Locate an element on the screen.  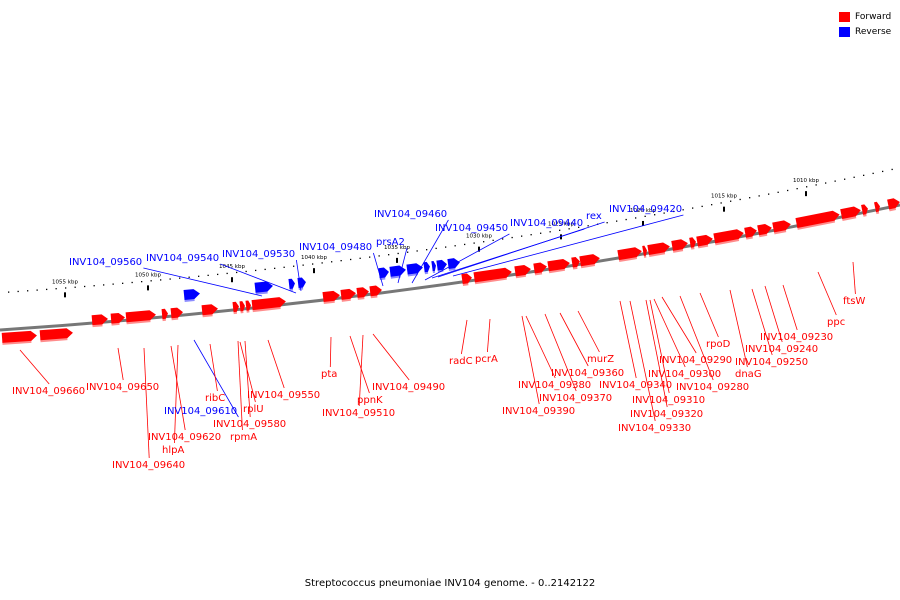
gene-label-inv104-09240: INV104_09240 is located at coordinates (781, 349).